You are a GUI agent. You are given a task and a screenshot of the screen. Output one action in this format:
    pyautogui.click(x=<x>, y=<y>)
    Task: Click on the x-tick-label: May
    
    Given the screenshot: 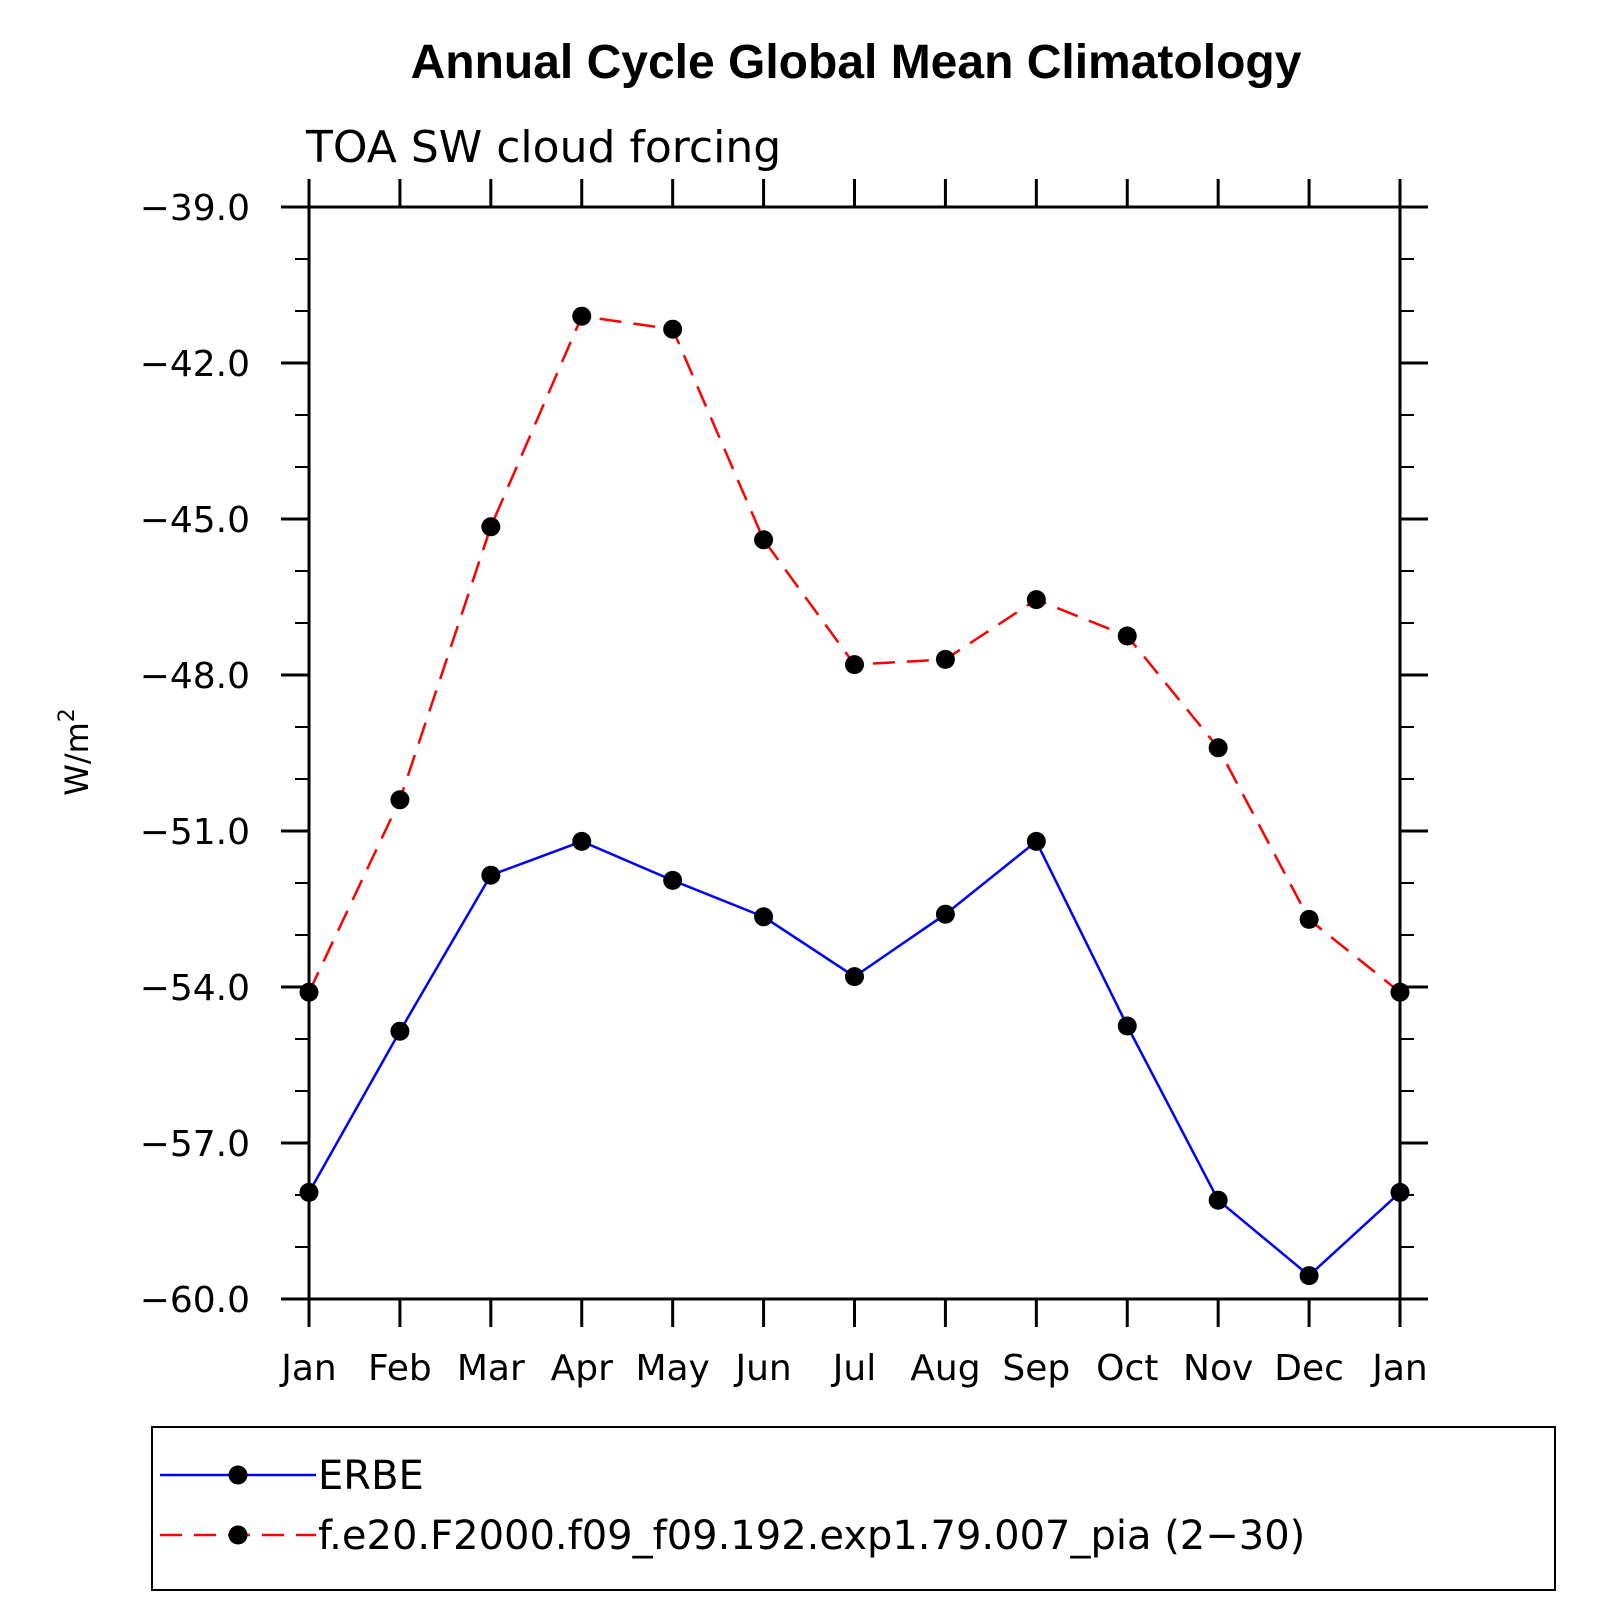 What is the action you would take?
    pyautogui.click(x=672, y=1368)
    